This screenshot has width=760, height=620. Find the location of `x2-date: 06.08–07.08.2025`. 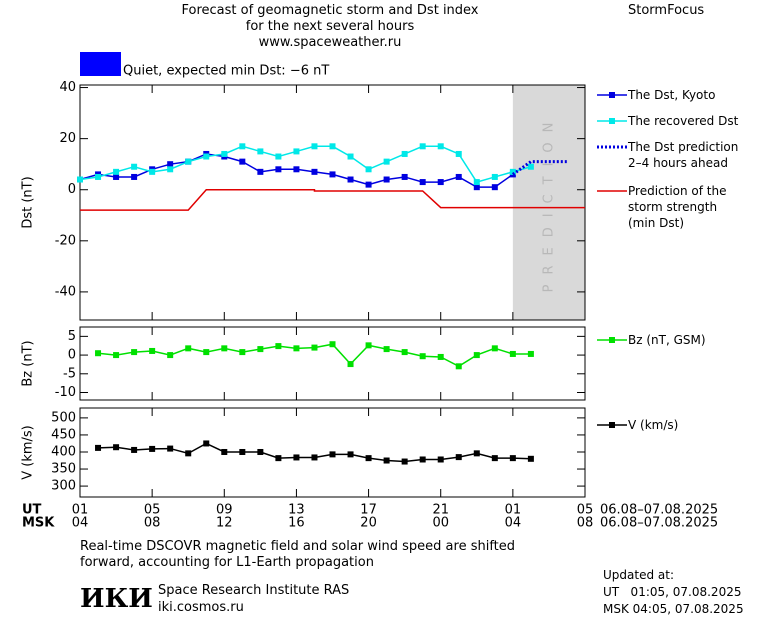

x2-date: 06.08–07.08.2025 is located at coordinates (659, 523).